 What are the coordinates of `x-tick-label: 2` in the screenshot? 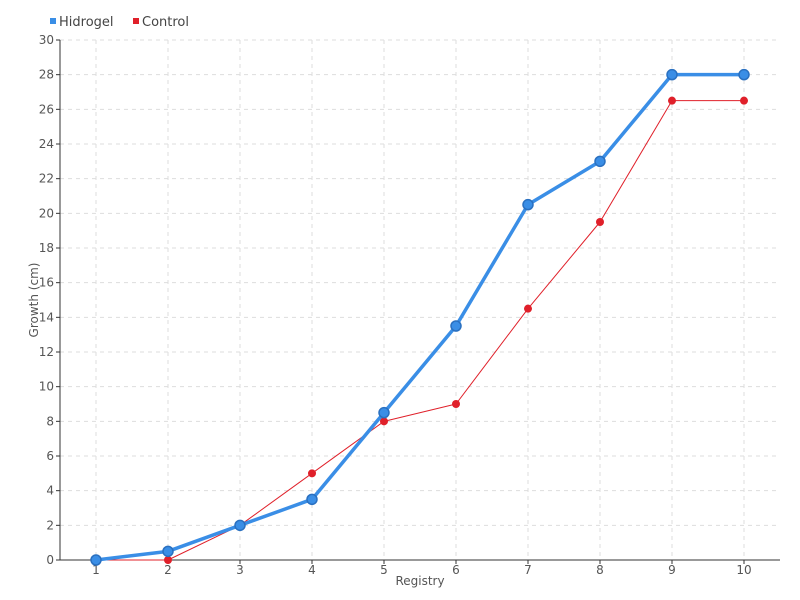 It's located at (168, 570).